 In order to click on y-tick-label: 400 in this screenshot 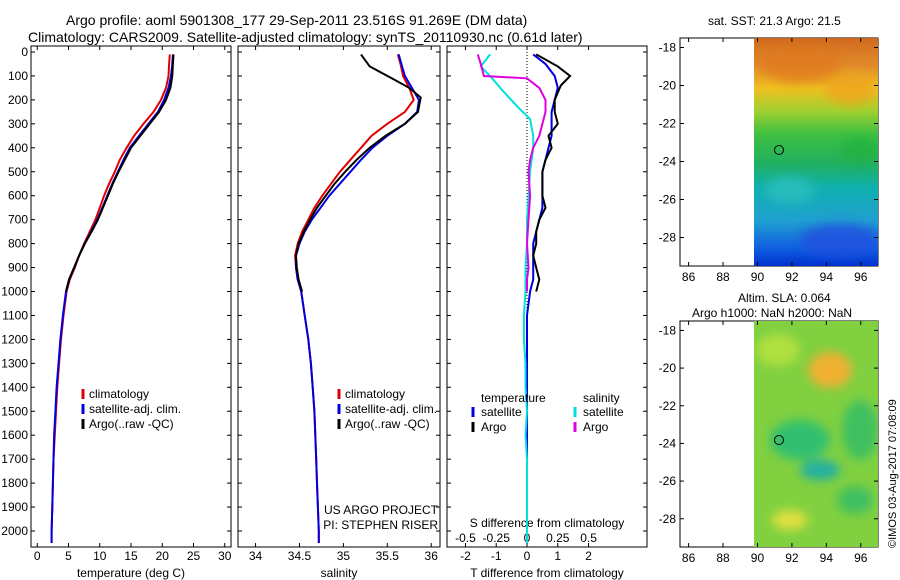, I will do `click(18, 148)`.